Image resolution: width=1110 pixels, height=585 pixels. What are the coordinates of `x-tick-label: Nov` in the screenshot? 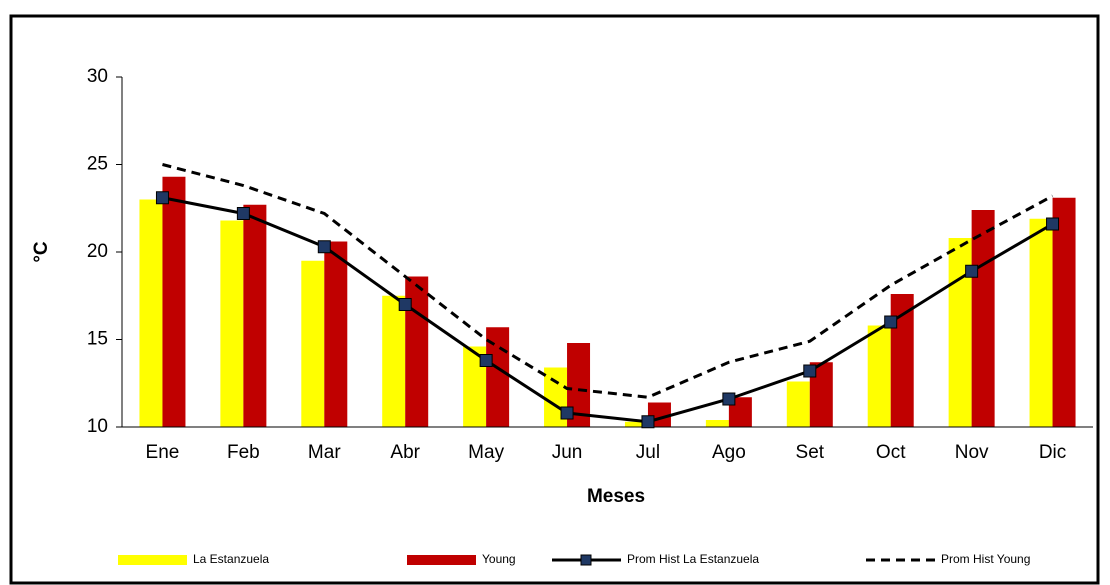 It's located at (972, 452).